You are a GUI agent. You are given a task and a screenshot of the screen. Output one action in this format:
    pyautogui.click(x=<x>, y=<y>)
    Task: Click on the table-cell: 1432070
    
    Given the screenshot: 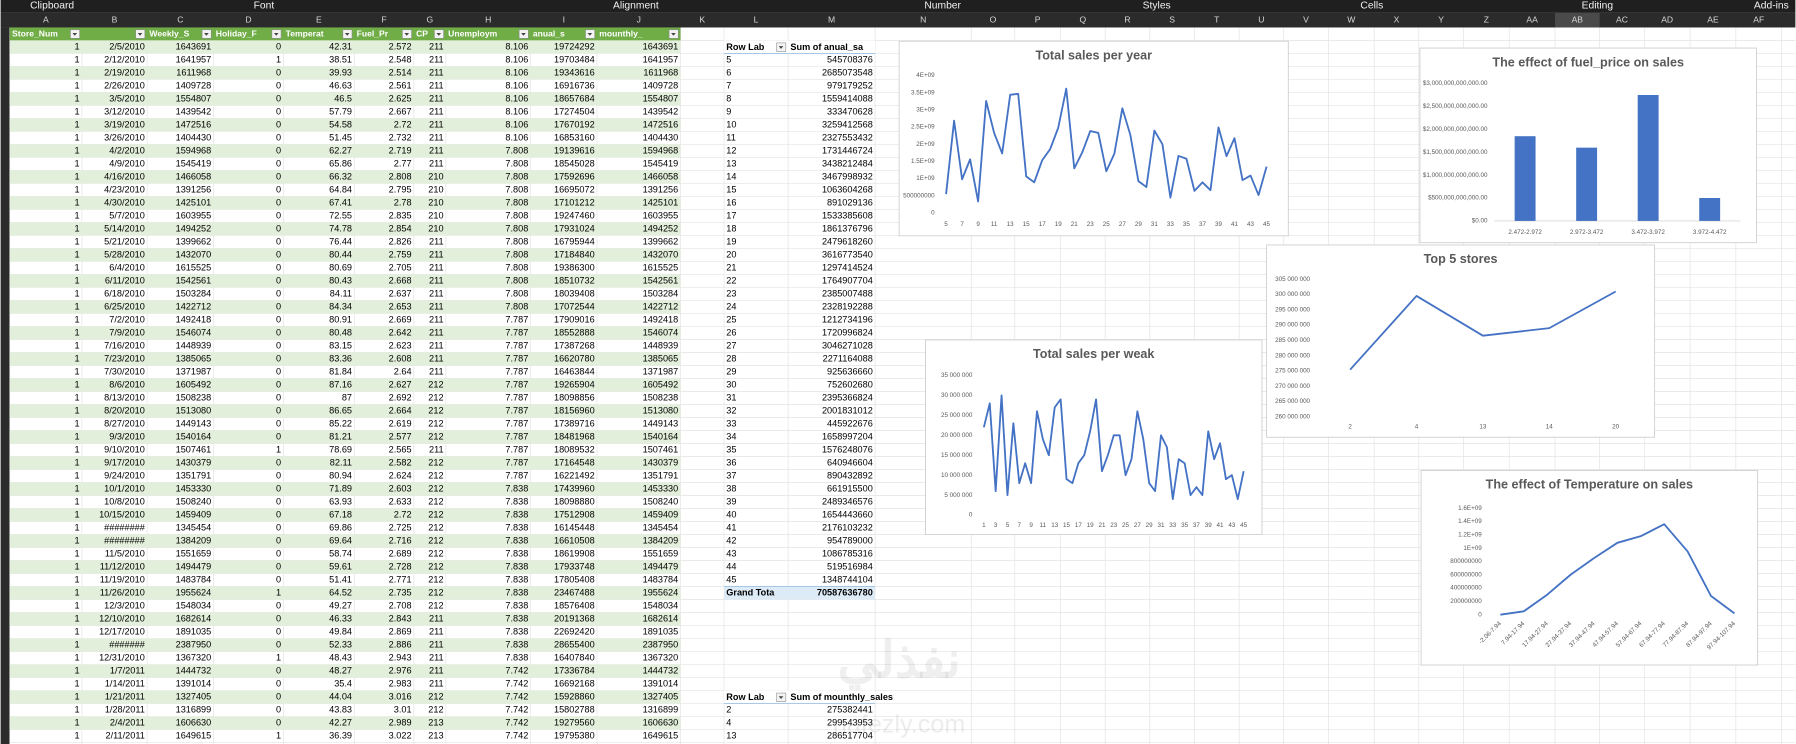 What is the action you would take?
    pyautogui.click(x=194, y=254)
    